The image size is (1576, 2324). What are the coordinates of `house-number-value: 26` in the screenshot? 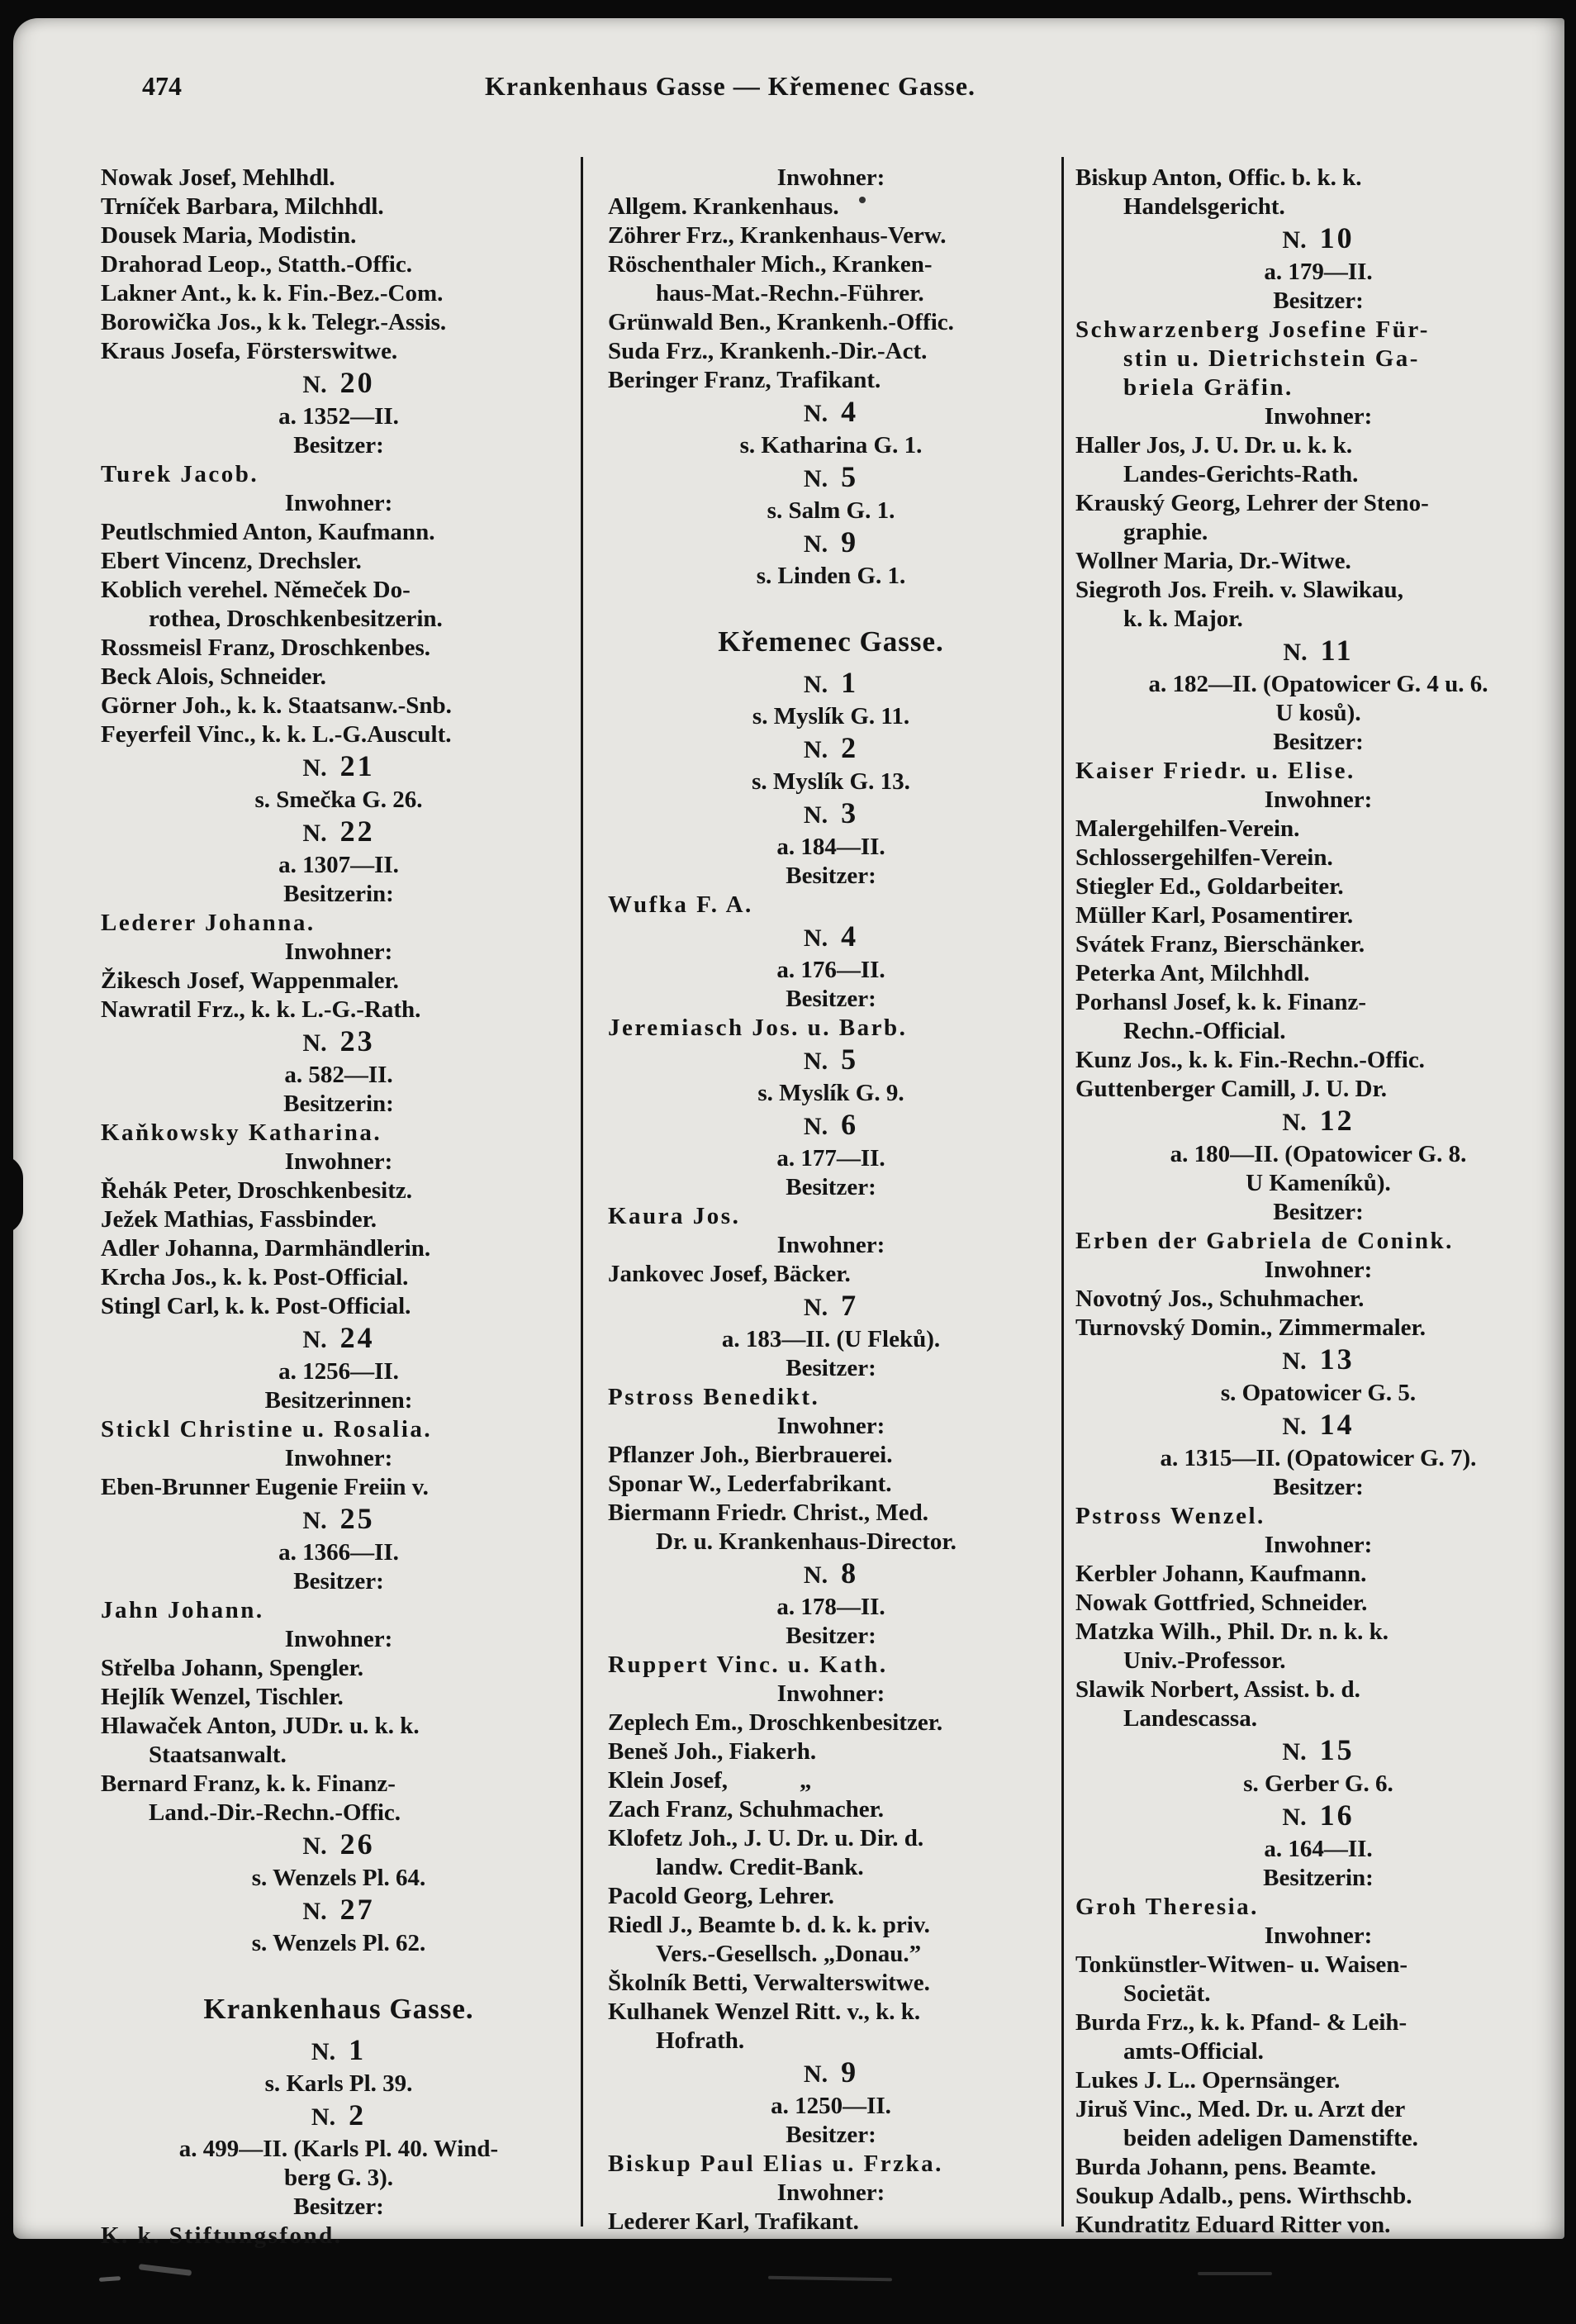 It's located at (357, 1844).